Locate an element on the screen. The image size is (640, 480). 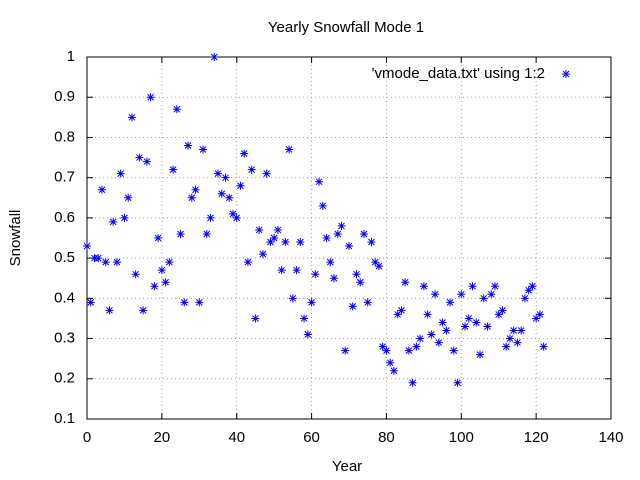
y-tick-label: 0.8 is located at coordinates (64, 136).